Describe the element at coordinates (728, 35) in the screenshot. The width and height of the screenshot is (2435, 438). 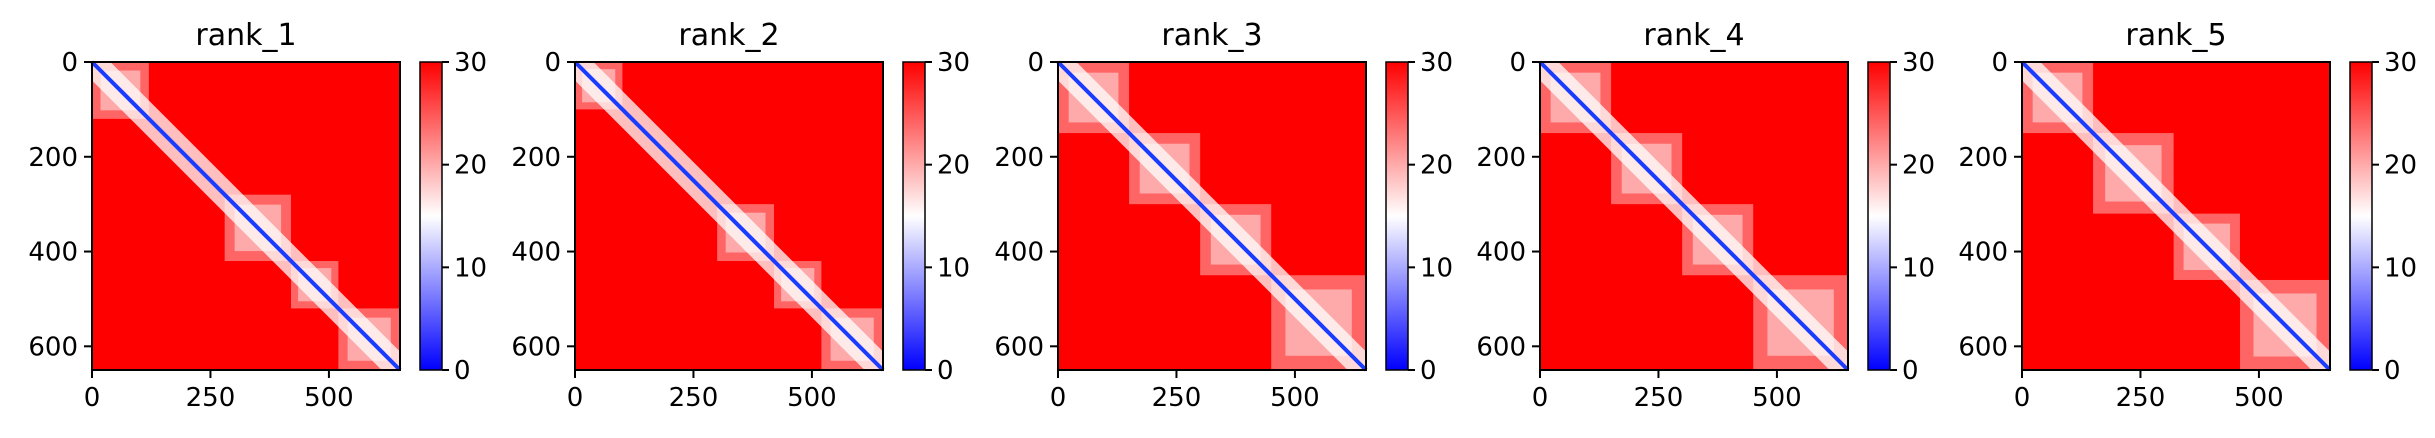
I see `panel-title: rank_2` at that location.